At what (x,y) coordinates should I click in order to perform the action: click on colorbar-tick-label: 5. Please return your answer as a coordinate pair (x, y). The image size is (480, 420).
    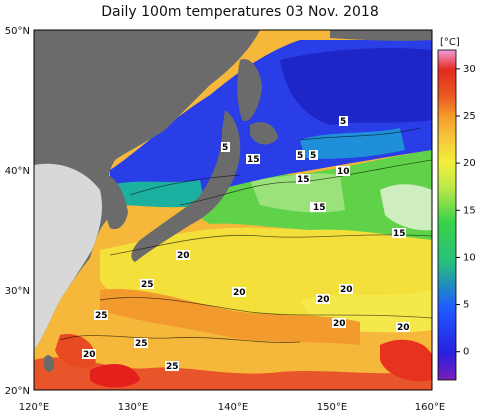
    Looking at the image, I should click on (466, 305).